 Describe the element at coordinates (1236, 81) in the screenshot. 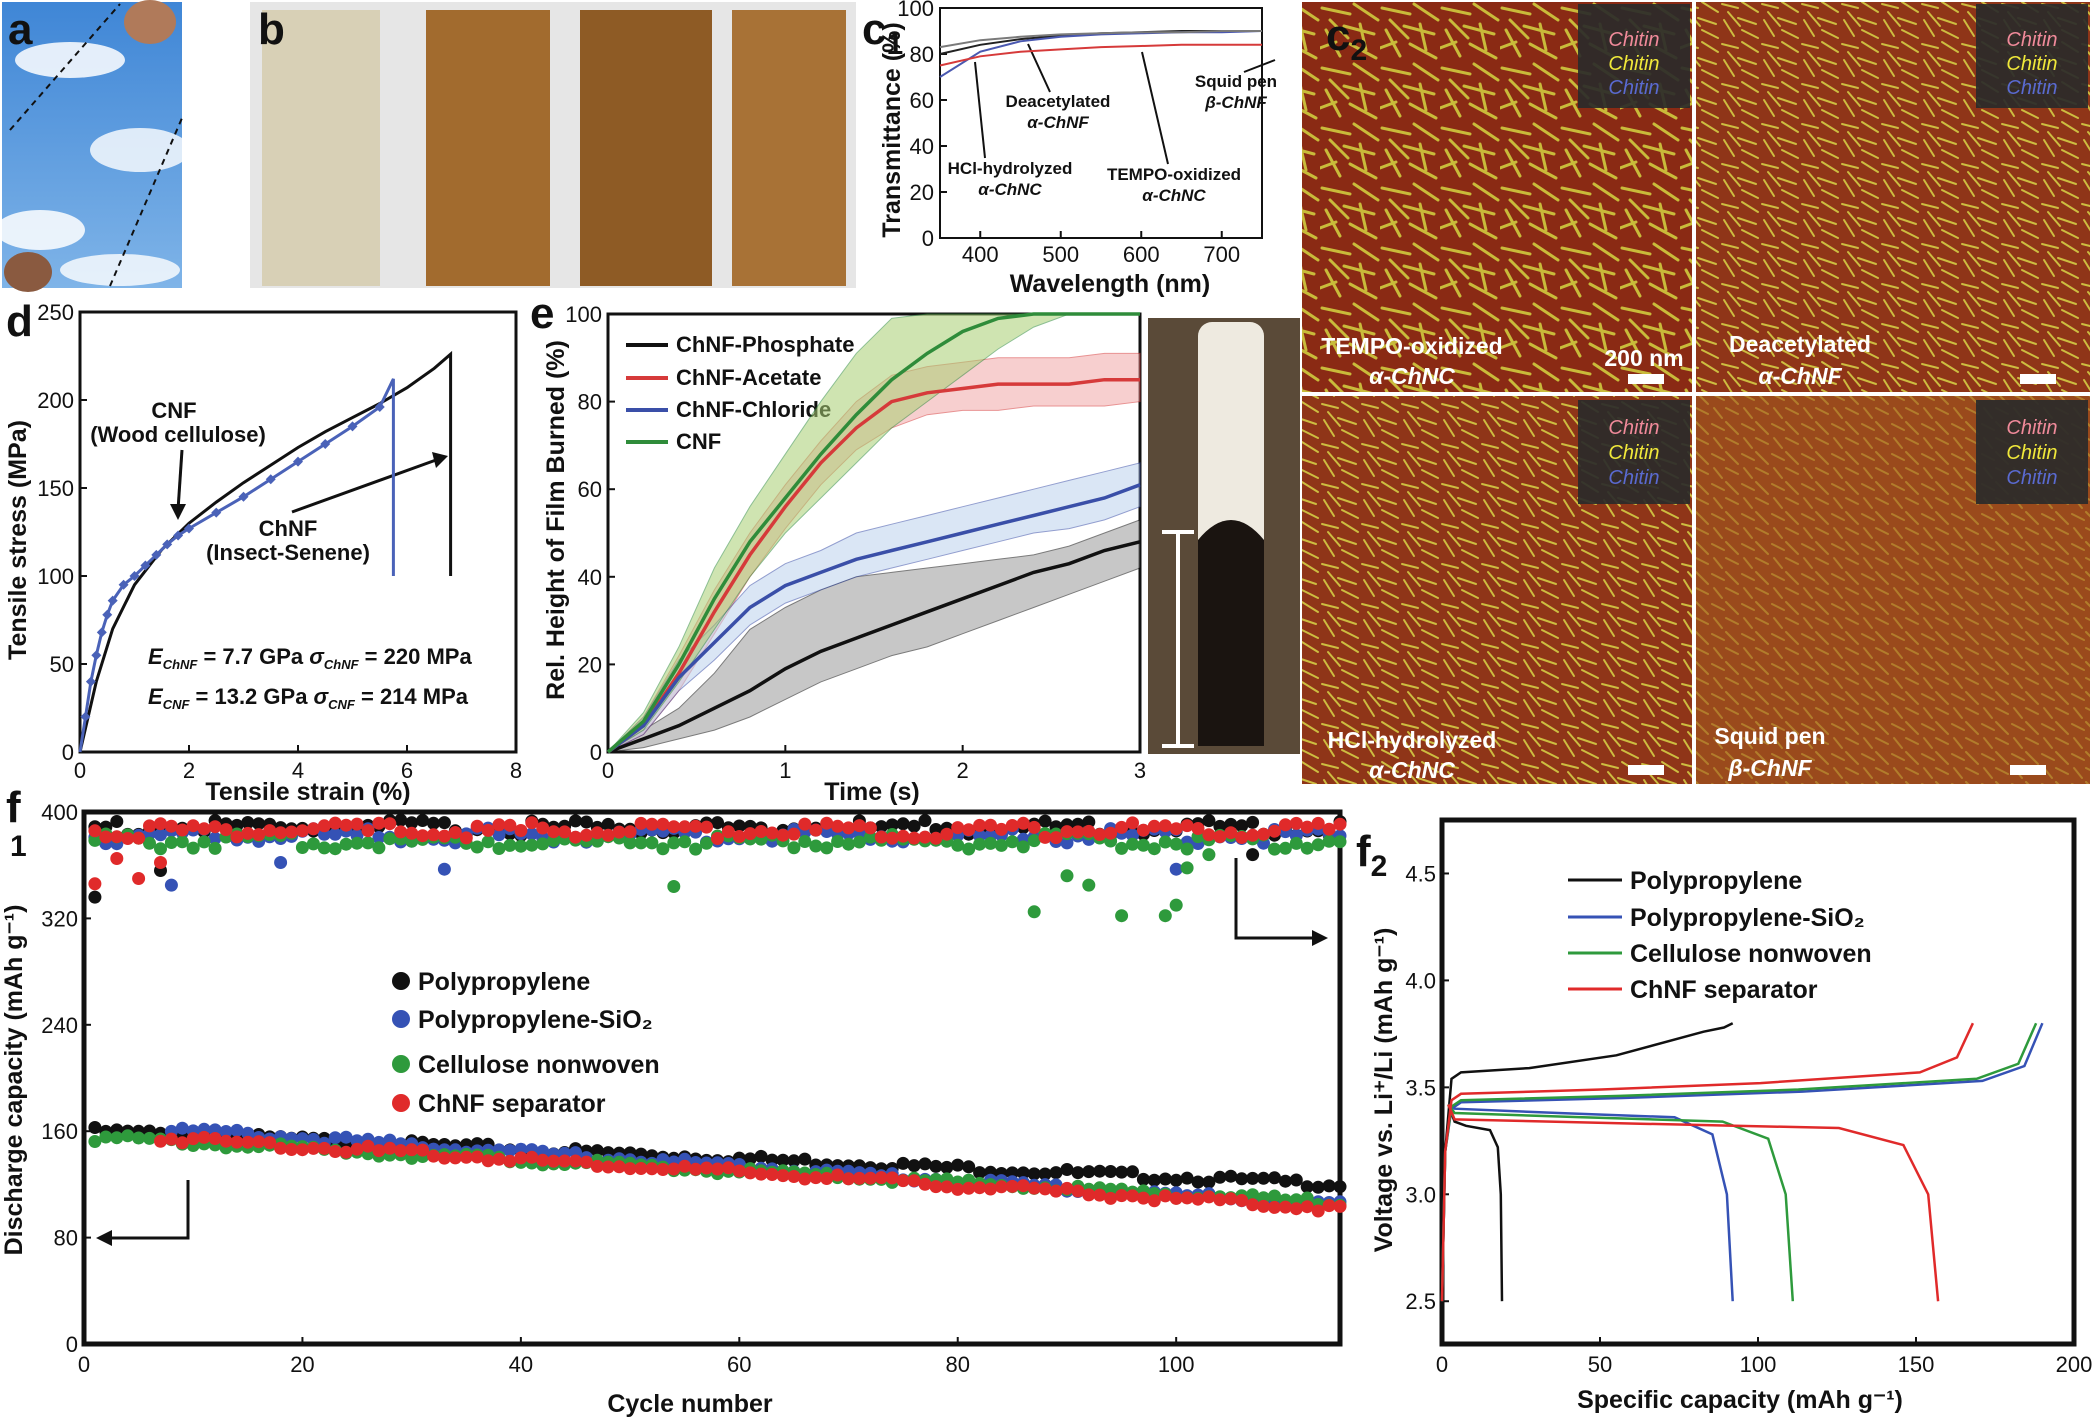

I see `c1-annotation-text: Squid pen` at that location.